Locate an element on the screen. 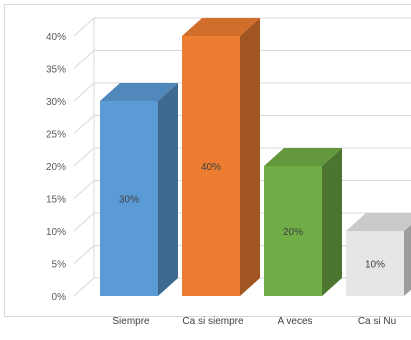  y-tick-label: 35% is located at coordinates (56, 70).